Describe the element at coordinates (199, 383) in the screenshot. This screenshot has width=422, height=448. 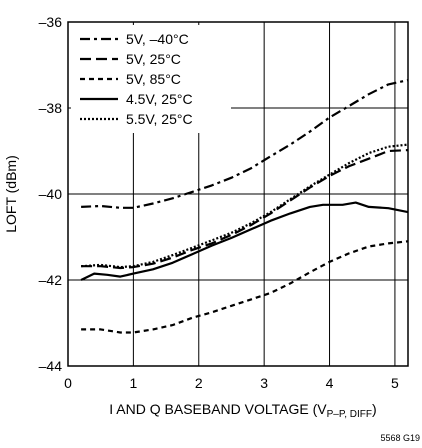
I see `x-tick-label: 2` at that location.